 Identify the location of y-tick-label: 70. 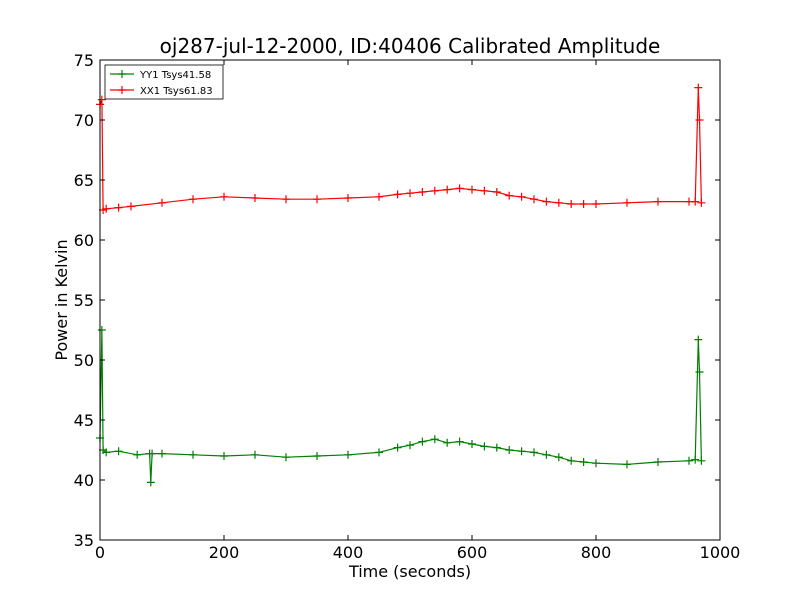
(84, 120).